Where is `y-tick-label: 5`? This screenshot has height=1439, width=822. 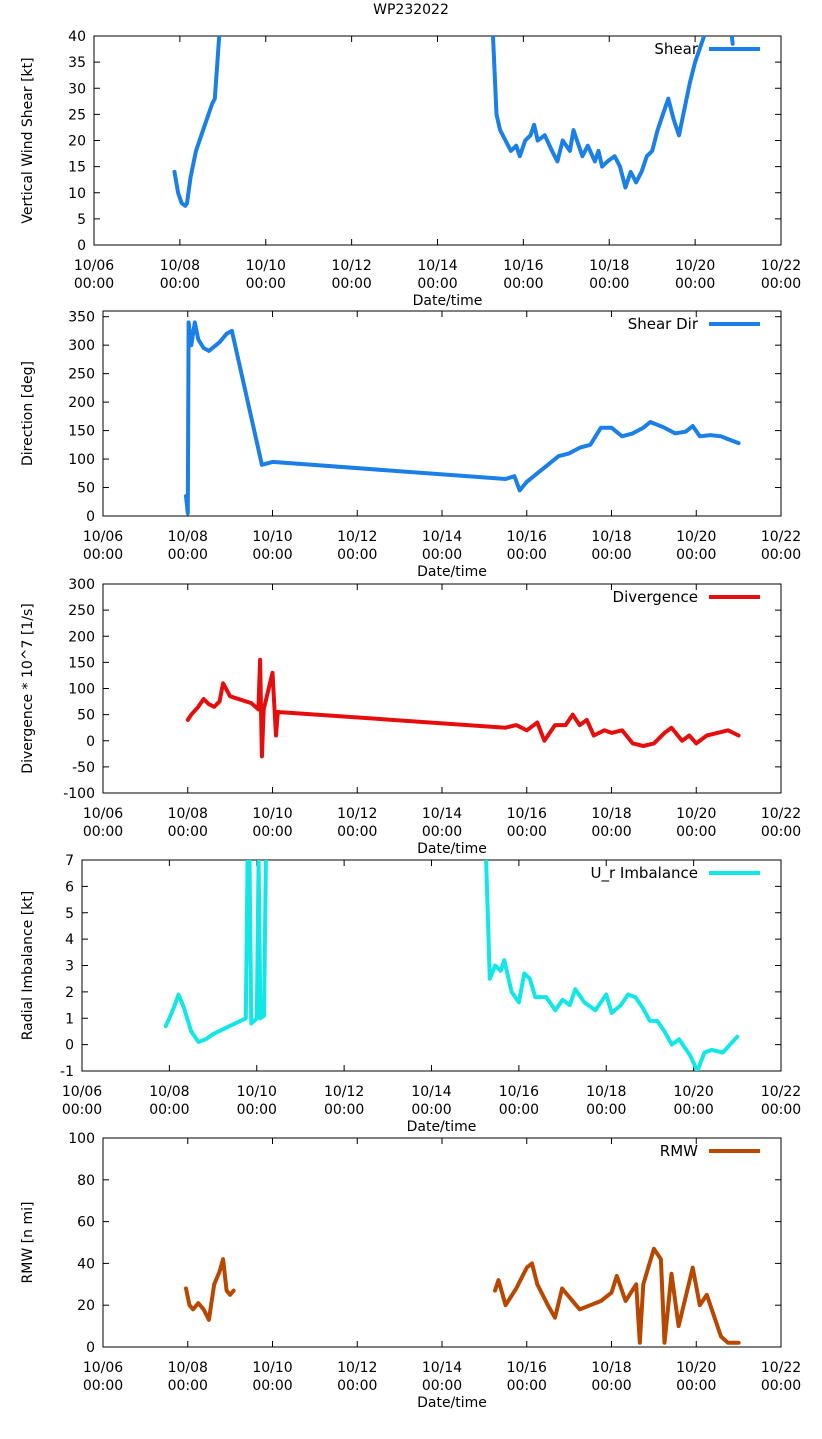 y-tick-label: 5 is located at coordinates (69, 914).